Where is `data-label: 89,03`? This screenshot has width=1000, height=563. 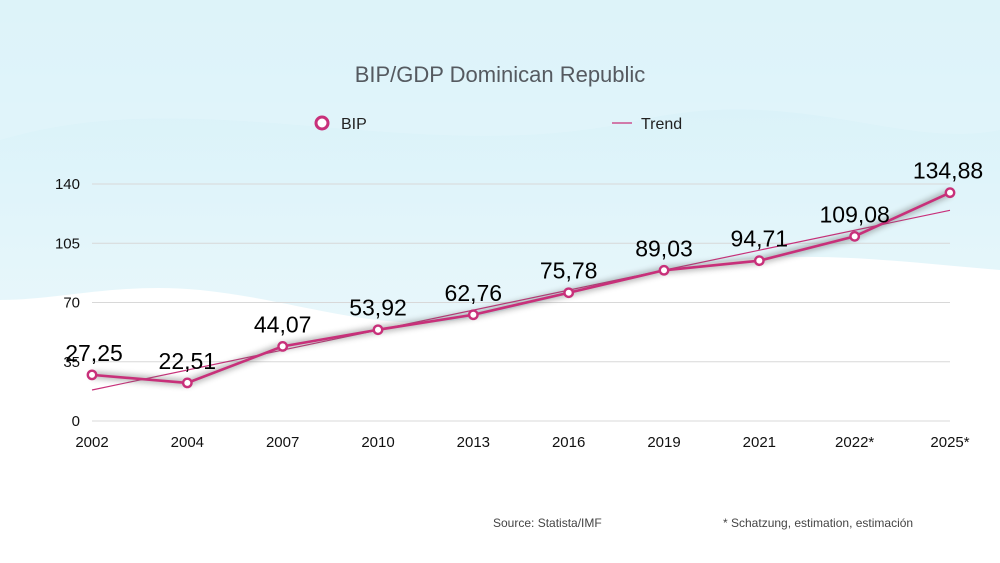
data-label: 89,03 is located at coordinates (664, 248).